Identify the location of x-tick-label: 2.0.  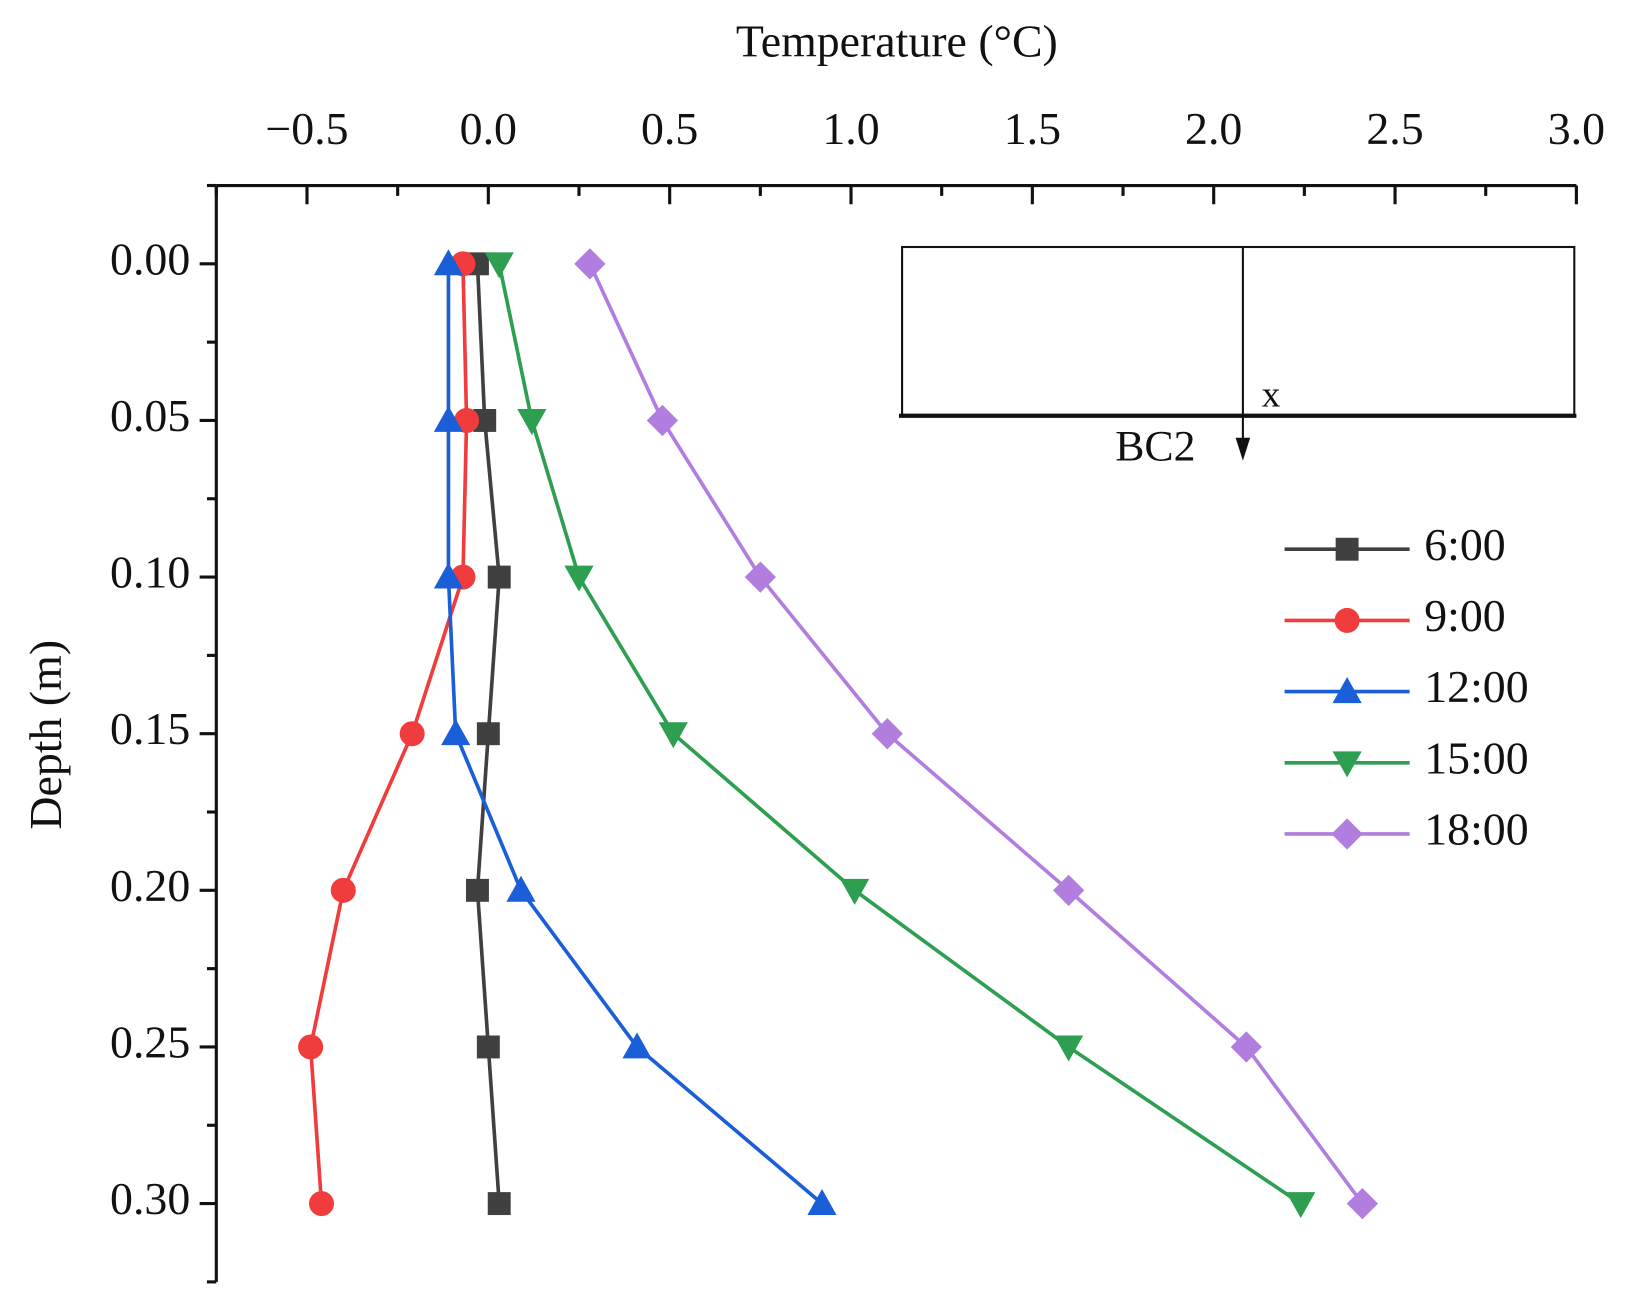
(1213, 128).